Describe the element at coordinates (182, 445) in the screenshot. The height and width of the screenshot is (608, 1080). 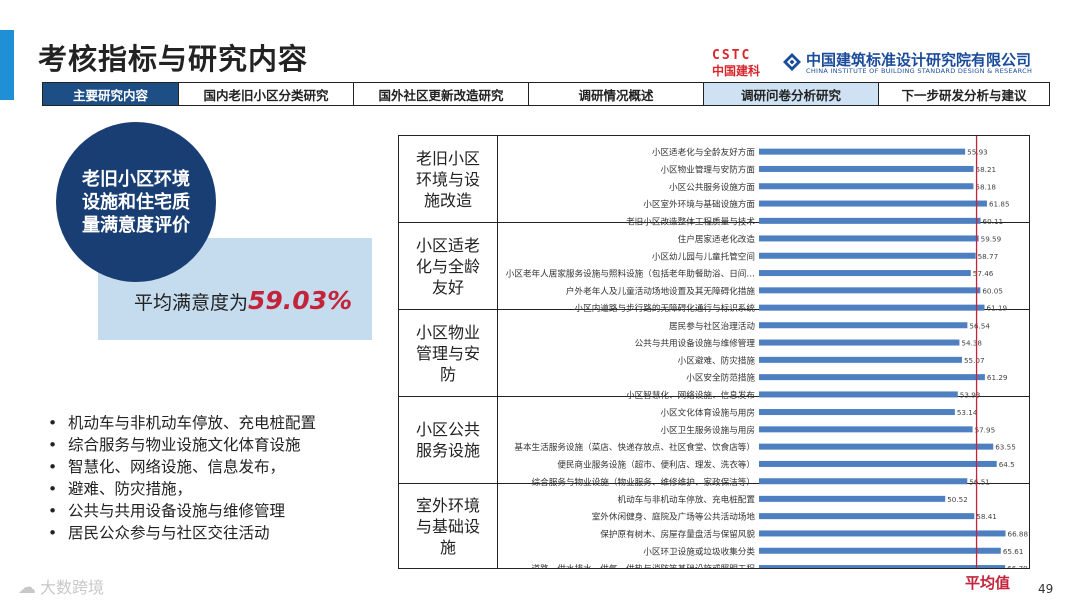
I see `bullet-item: 综合服务与物业设施文化体育设施` at that location.